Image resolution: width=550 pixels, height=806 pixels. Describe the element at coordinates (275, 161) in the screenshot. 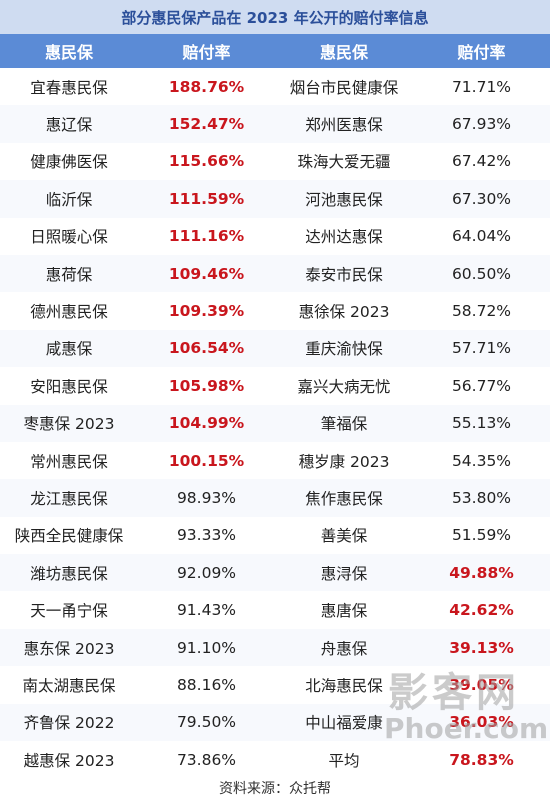

I see `table-row: 健康佛医保 115.66% 珠海大爱无疆 67.42%` at that location.